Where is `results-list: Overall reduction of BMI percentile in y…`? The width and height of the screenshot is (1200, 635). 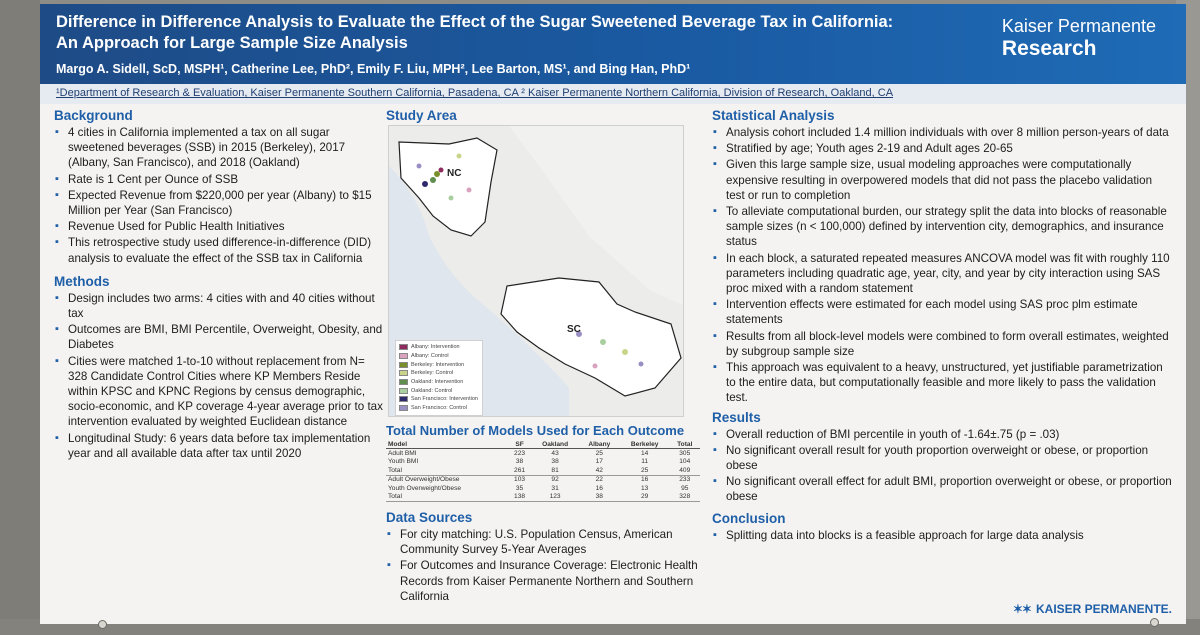
results-list: Overall reduction of BMI percentile in y… is located at coordinates (942, 466).